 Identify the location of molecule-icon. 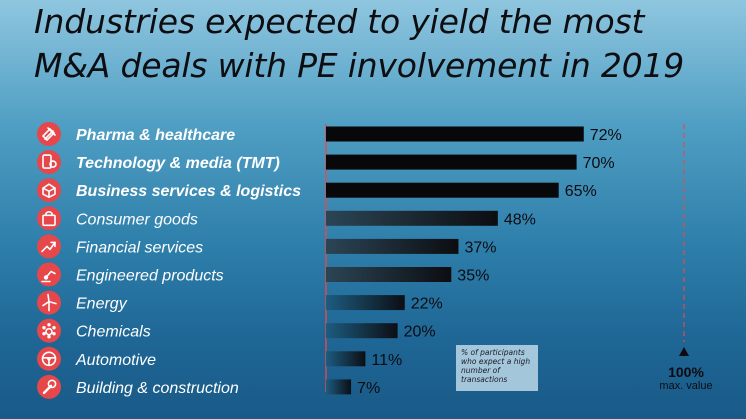
(49, 330).